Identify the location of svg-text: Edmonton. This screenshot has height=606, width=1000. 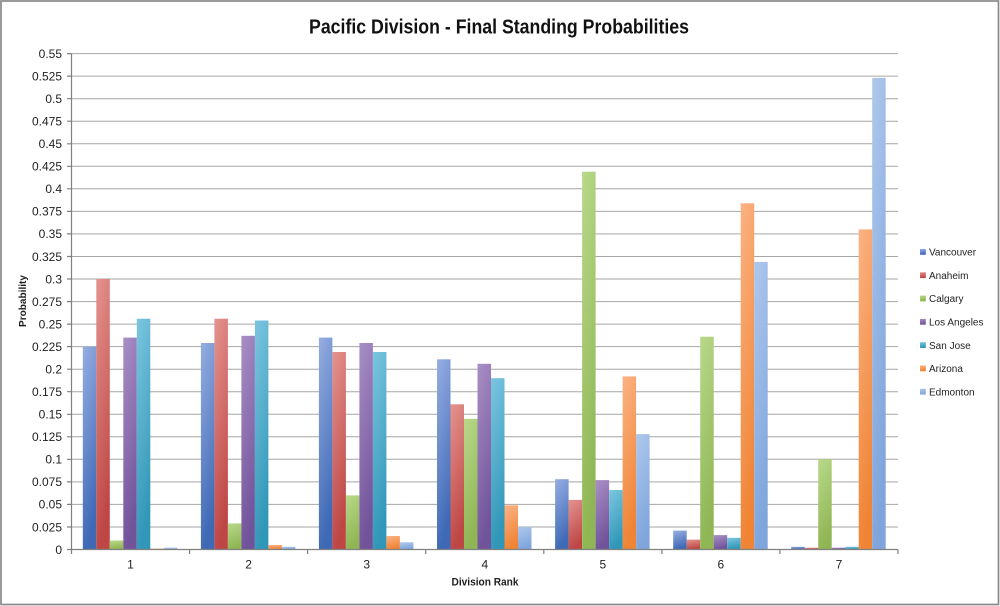
(952, 392).